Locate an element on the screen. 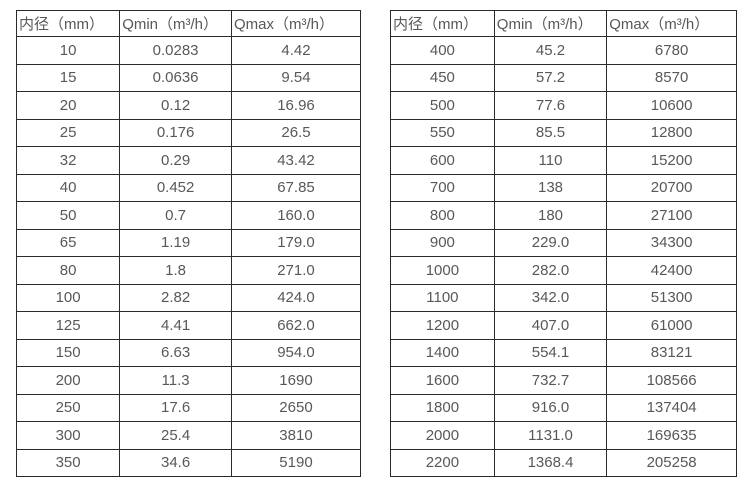 The height and width of the screenshot is (483, 750). table-row: 900 229.0 34300 is located at coordinates (563, 242).